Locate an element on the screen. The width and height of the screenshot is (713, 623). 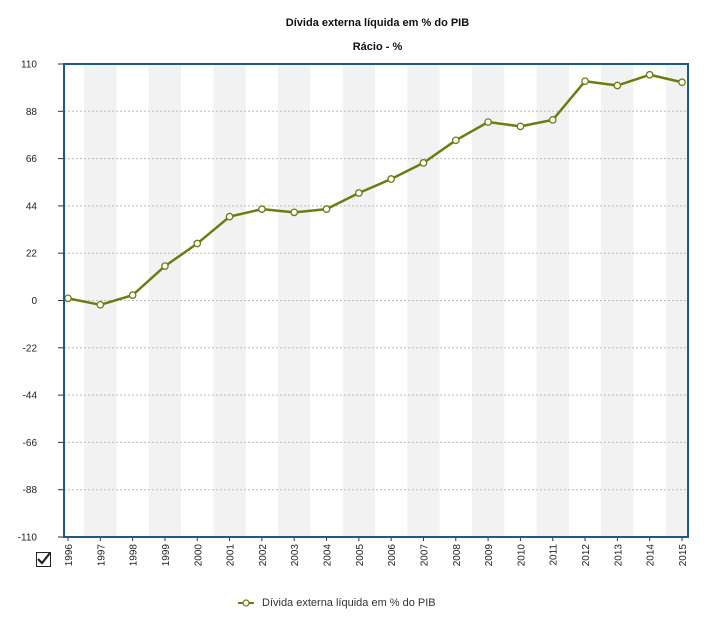
y-tick-label: -22 is located at coordinates (30, 348).